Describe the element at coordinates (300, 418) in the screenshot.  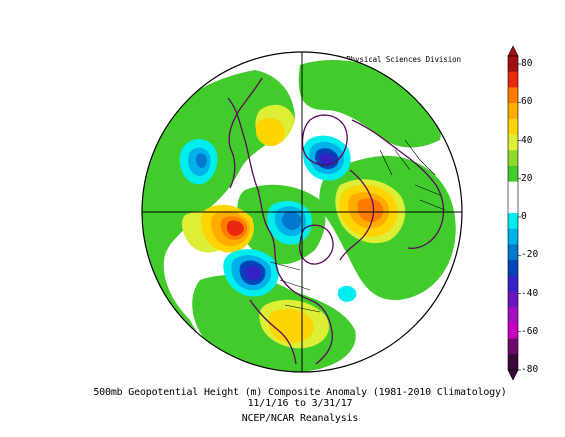
I see `map-source: NCEP/NCAR Reanalysis` at that location.